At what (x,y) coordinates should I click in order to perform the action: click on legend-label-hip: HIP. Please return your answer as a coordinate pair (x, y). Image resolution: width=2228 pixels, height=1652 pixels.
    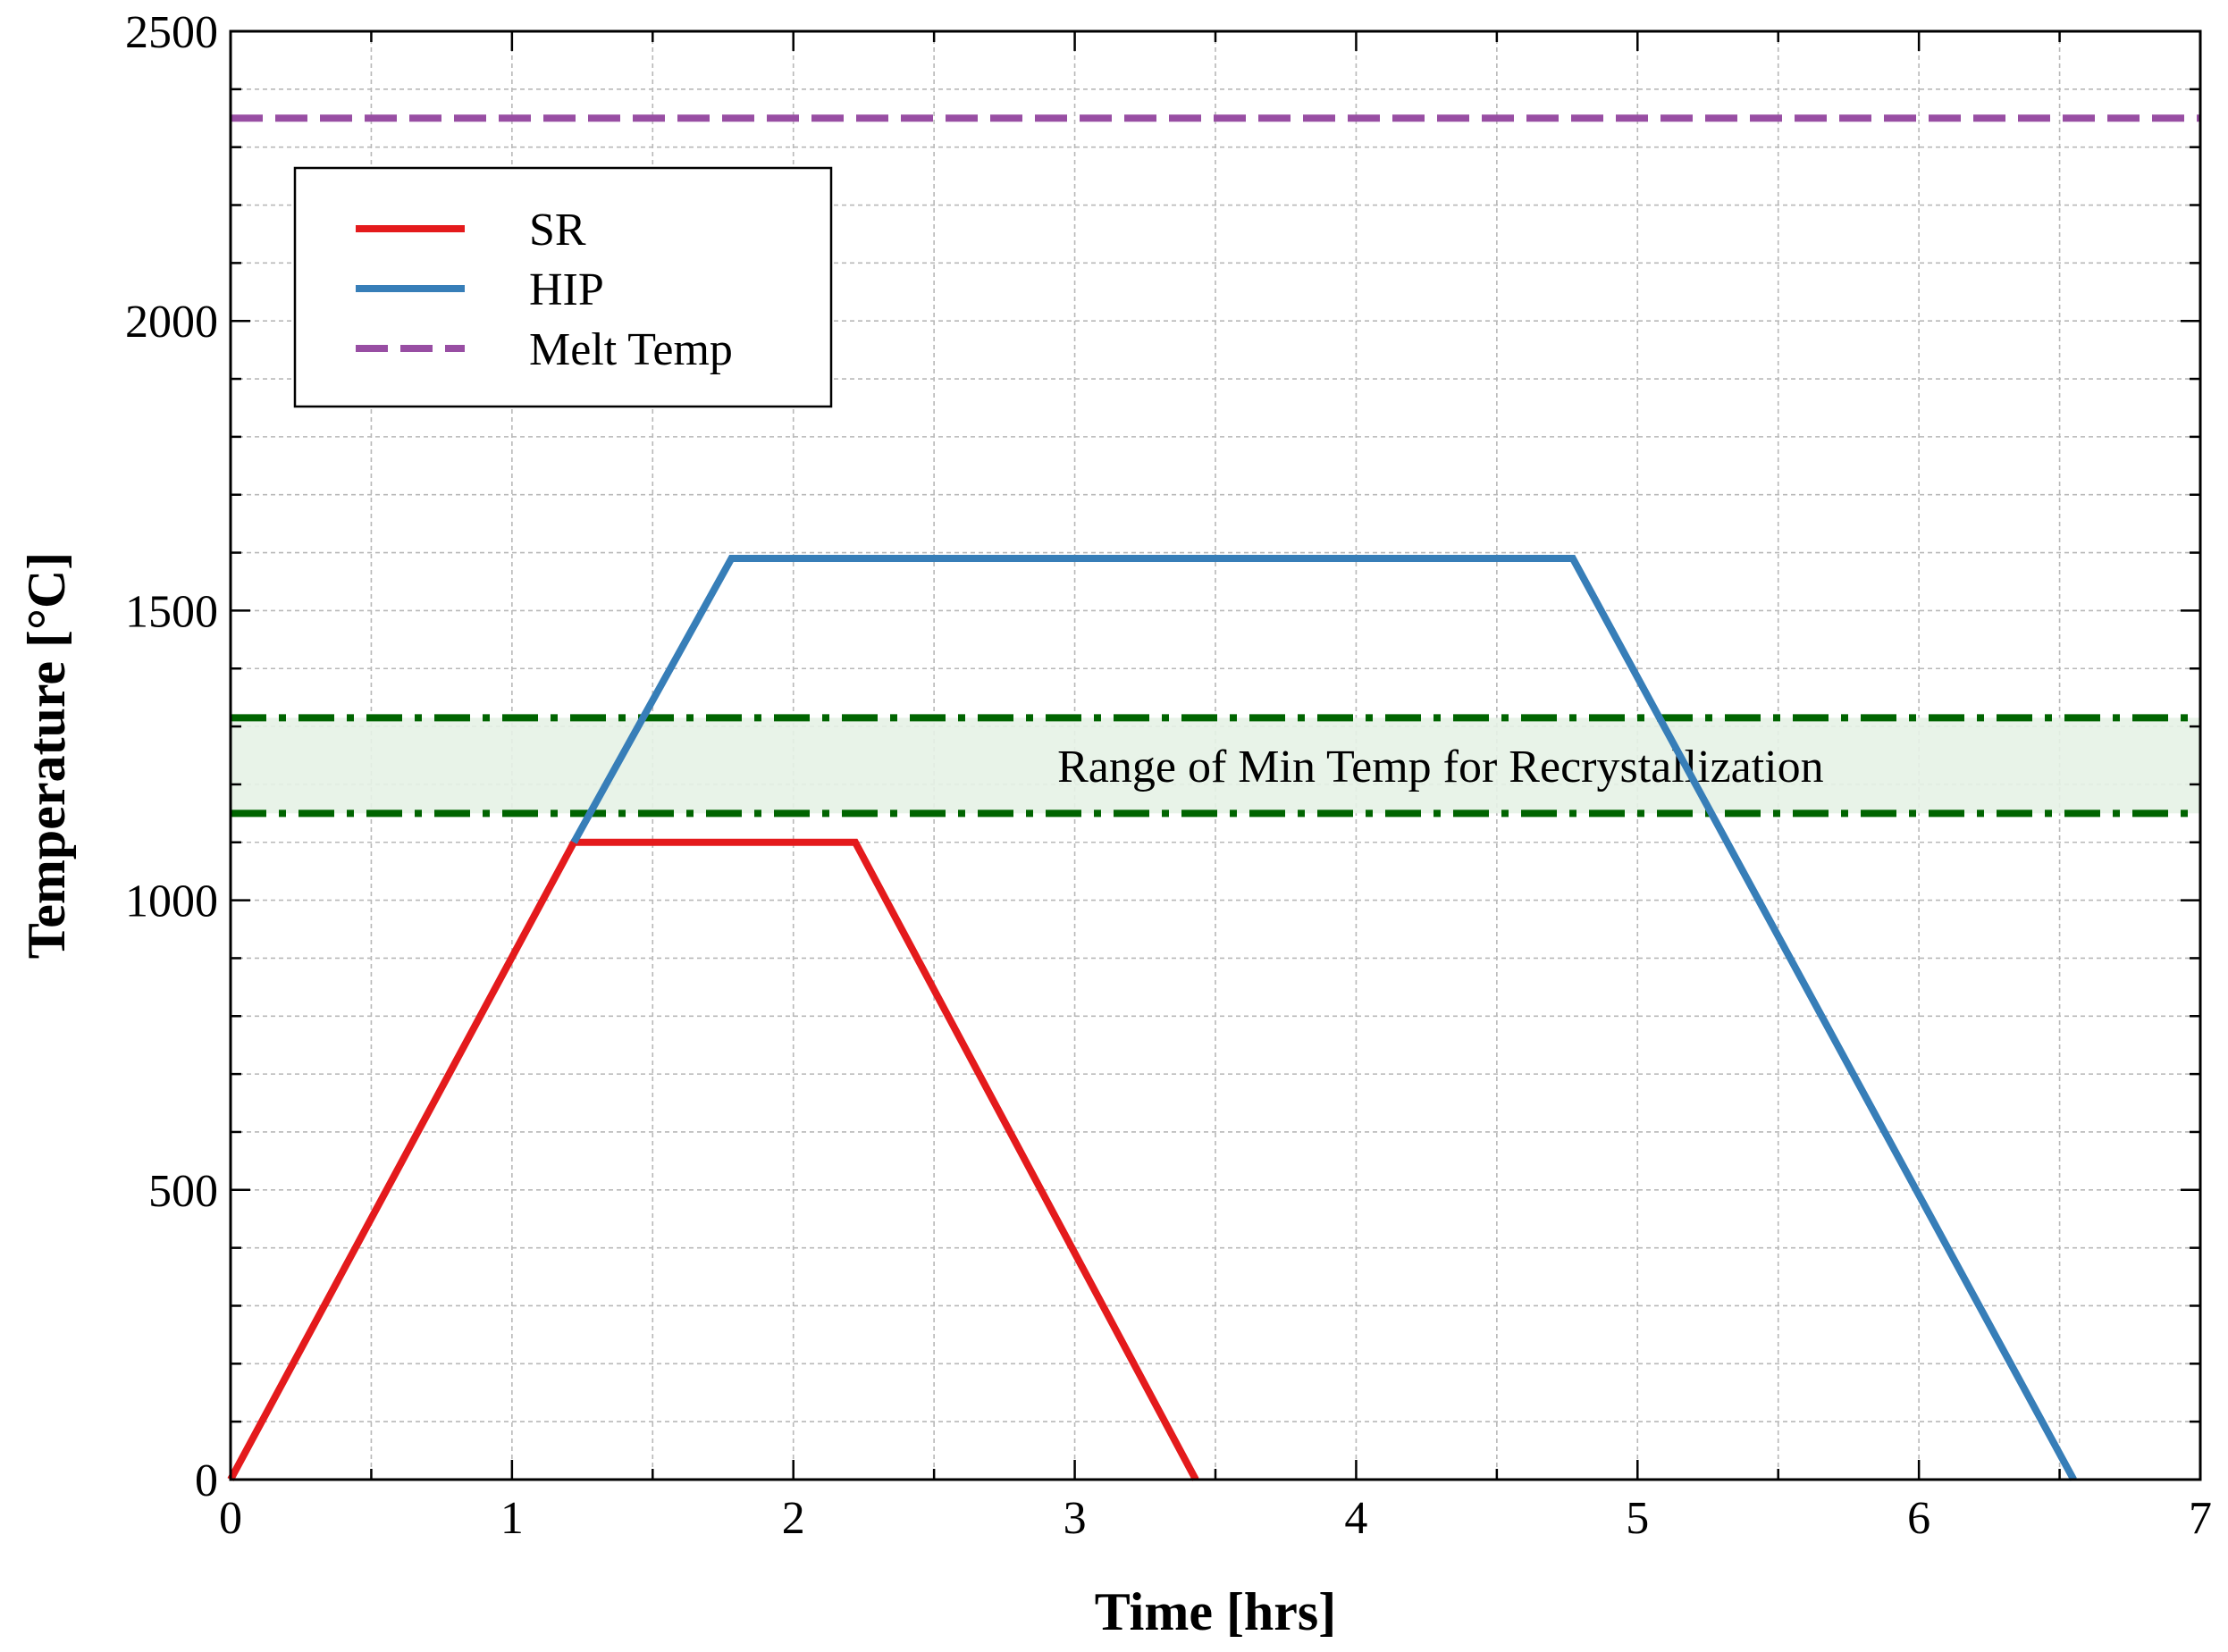
    Looking at the image, I should click on (566, 289).